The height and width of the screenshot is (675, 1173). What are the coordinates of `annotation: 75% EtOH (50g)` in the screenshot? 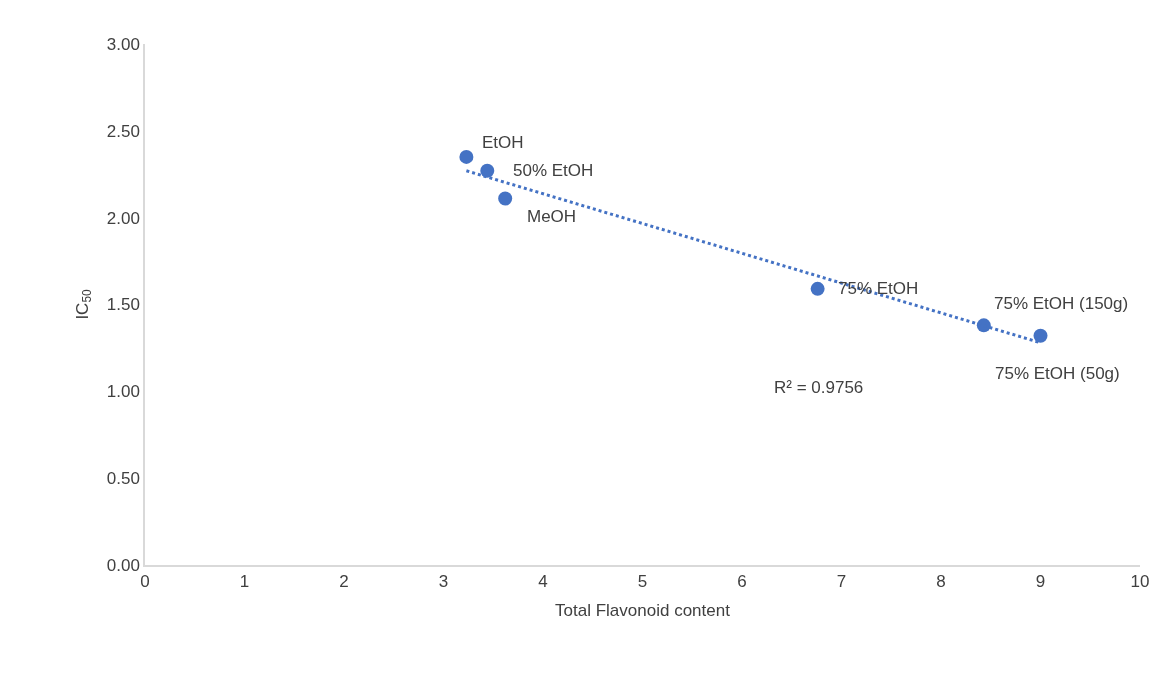 It's located at (1057, 373).